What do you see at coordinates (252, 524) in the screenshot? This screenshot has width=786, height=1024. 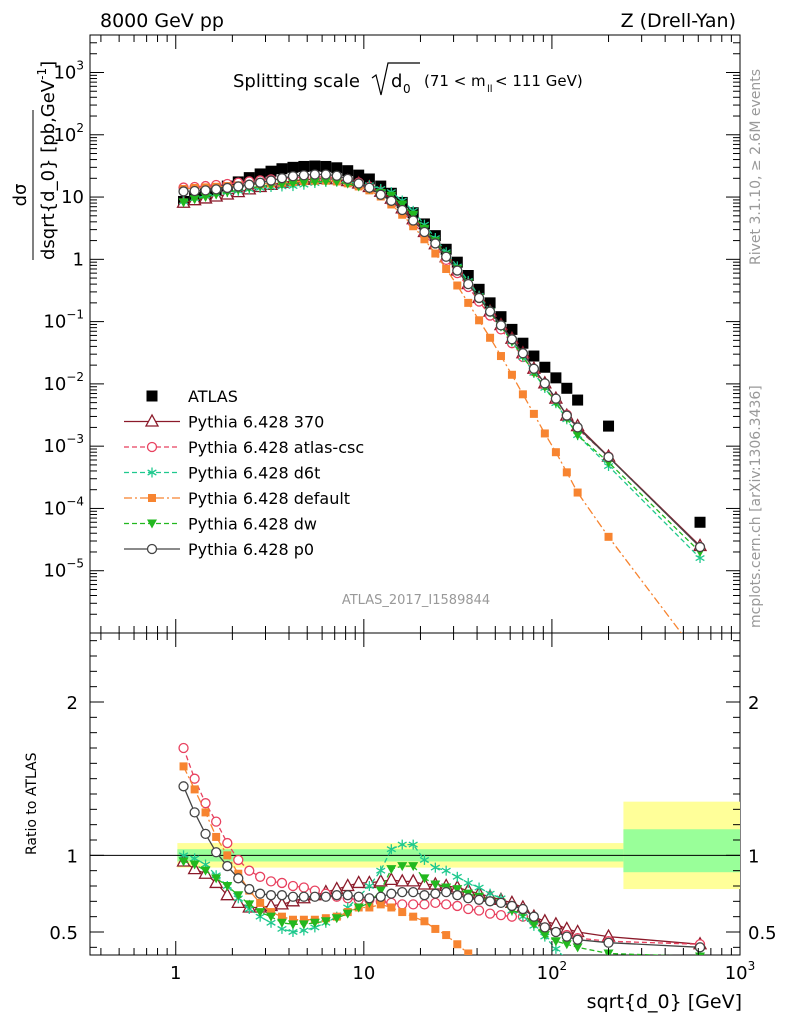 I see `legend-label-dw: Pythia 6.428 dw` at bounding box center [252, 524].